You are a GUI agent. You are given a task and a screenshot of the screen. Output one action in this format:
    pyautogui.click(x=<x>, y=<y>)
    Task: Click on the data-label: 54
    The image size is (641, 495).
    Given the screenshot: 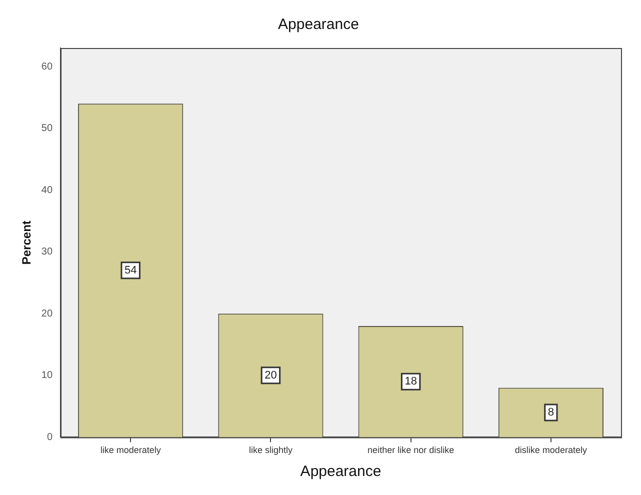 What is the action you would take?
    pyautogui.click(x=130, y=270)
    